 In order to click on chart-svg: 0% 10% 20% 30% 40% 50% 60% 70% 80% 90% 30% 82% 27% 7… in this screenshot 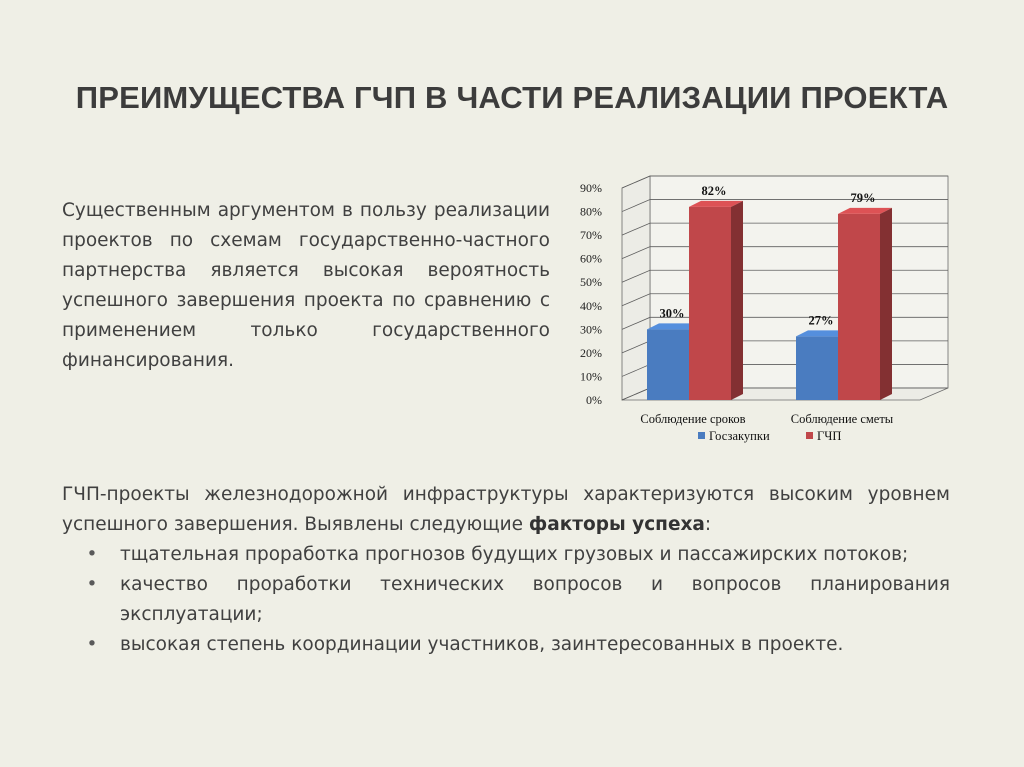, I will do `click(764, 309)`.